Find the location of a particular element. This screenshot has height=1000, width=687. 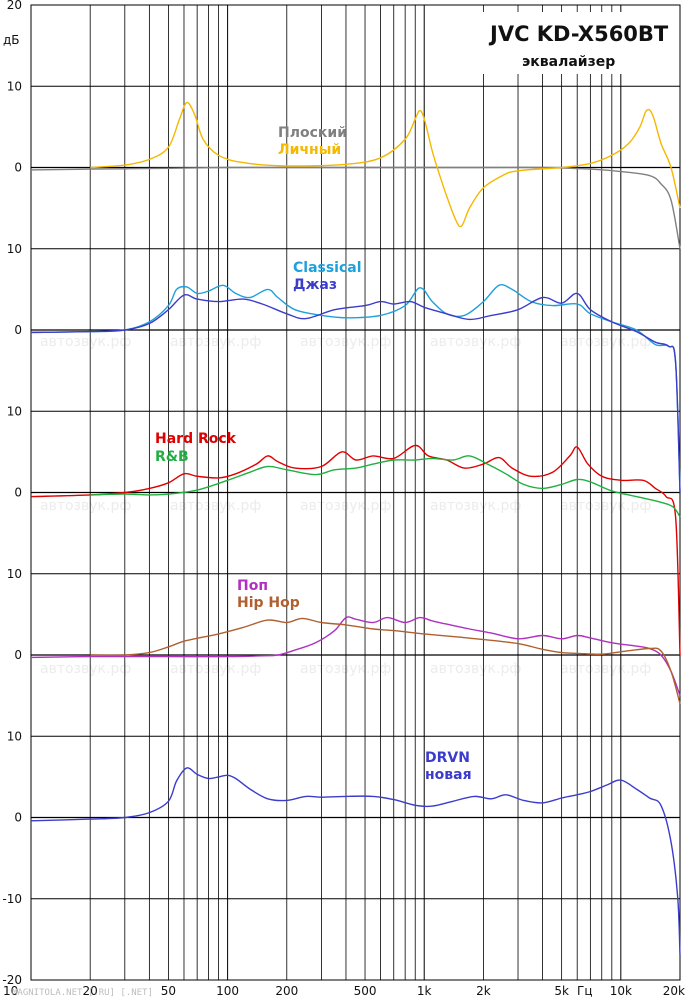

x-tick-label: 10k is located at coordinates (621, 991).